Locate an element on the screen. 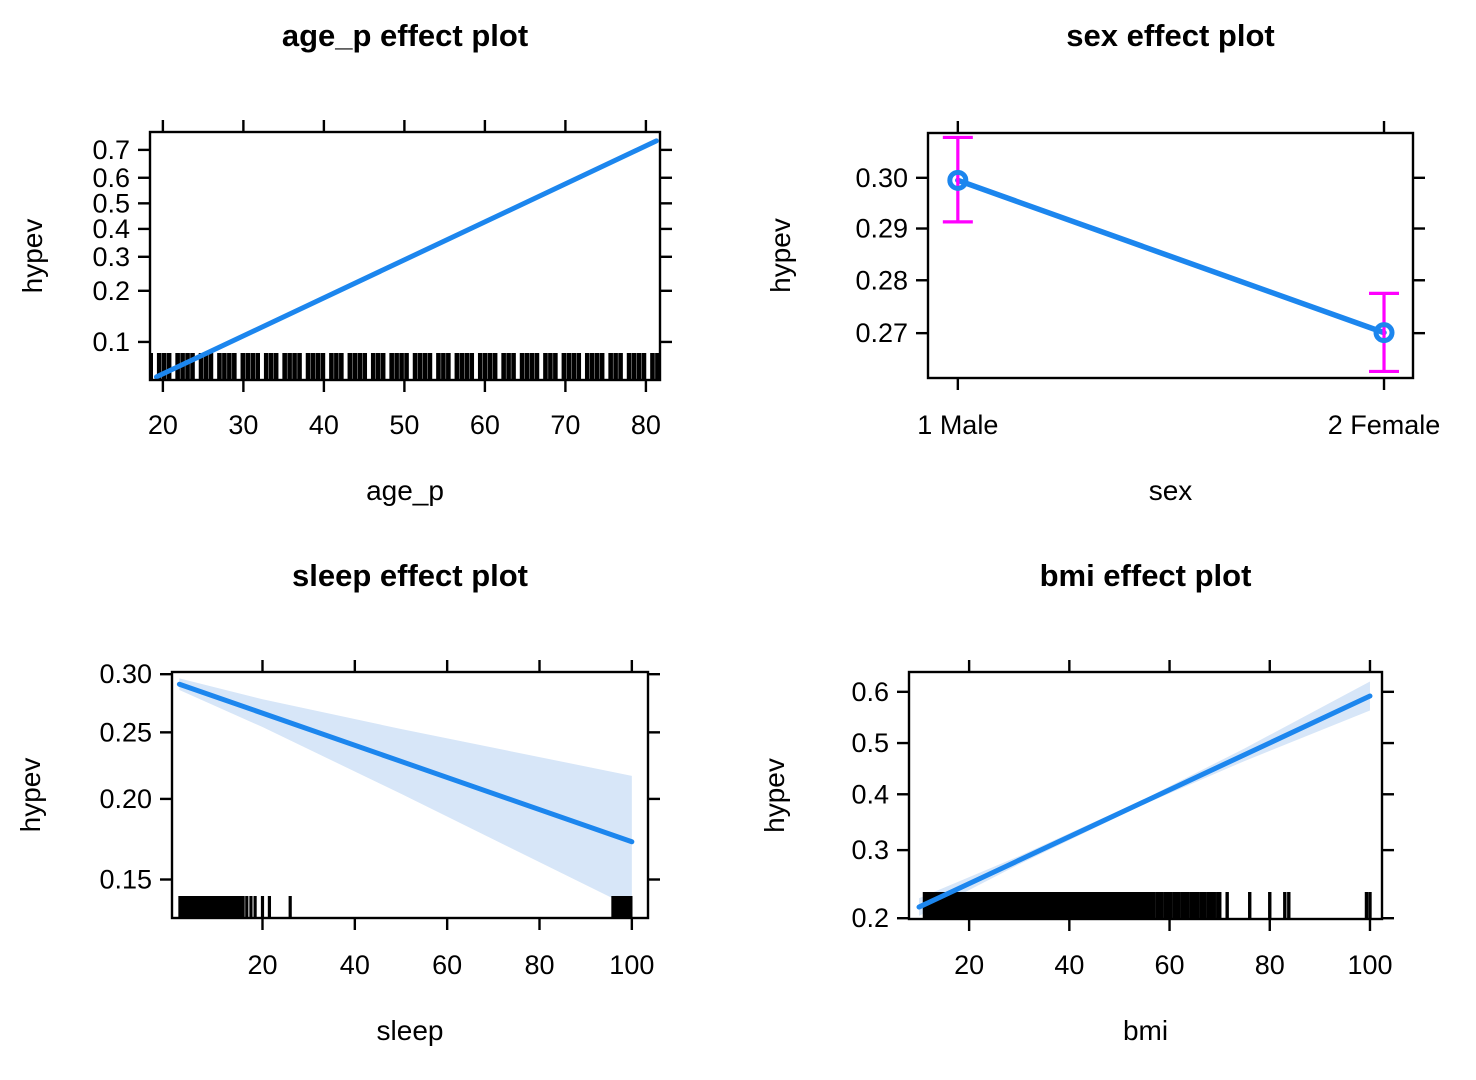 The height and width of the screenshot is (1080, 1476). effect-line-sleep is located at coordinates (405, 763).